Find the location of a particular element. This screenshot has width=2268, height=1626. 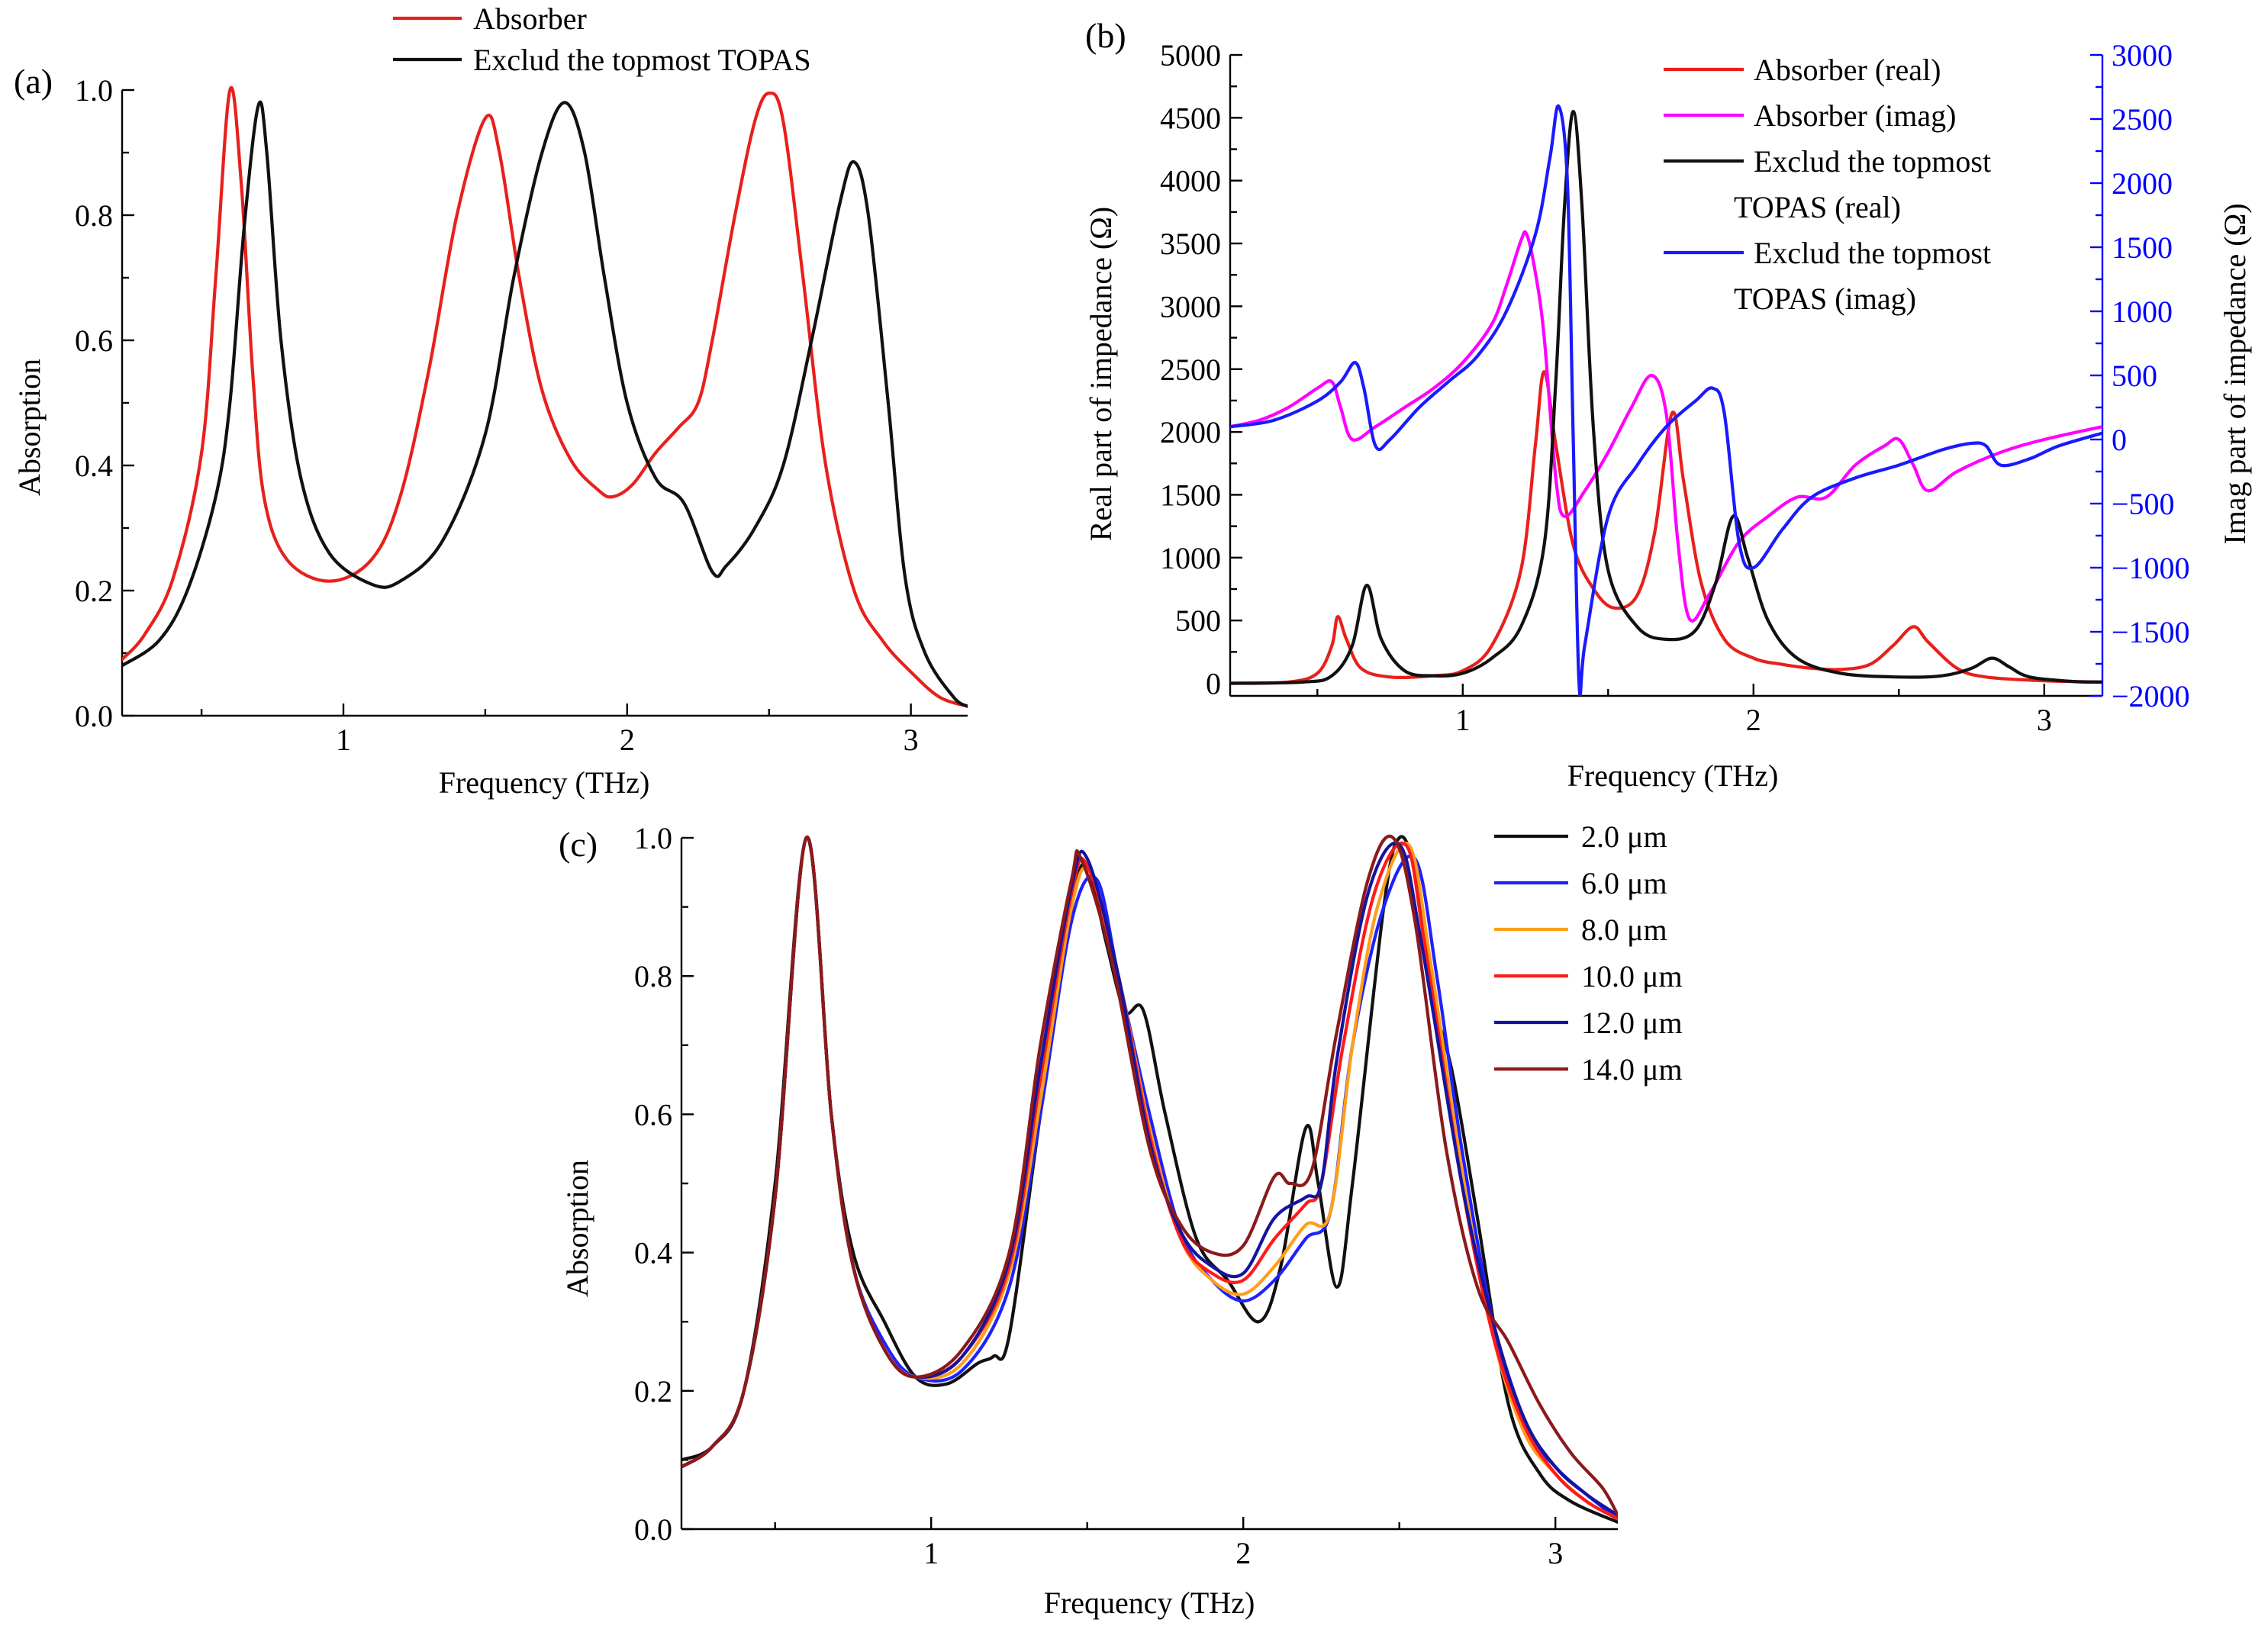

p2-x-tick-label: 2 is located at coordinates (1243, 1553).